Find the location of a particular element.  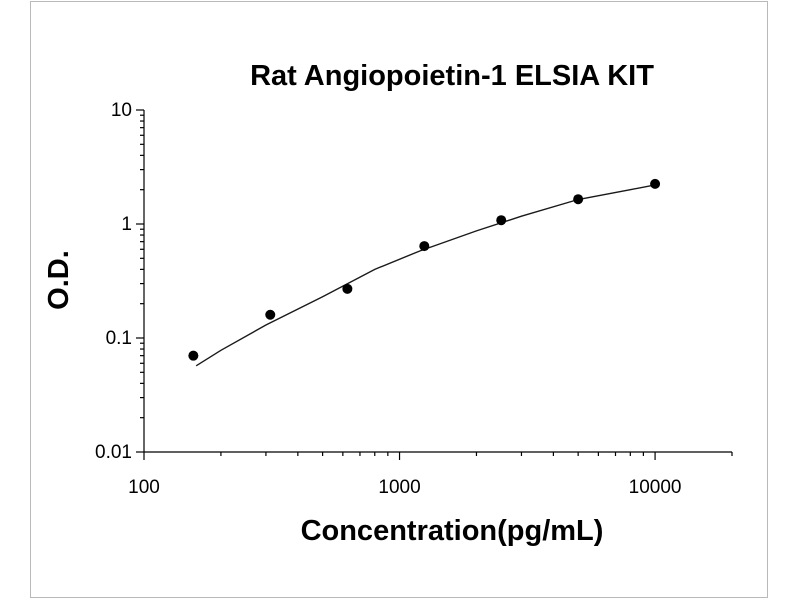

x-tick-labels: 100 1000 10000 is located at coordinates (404, 487).